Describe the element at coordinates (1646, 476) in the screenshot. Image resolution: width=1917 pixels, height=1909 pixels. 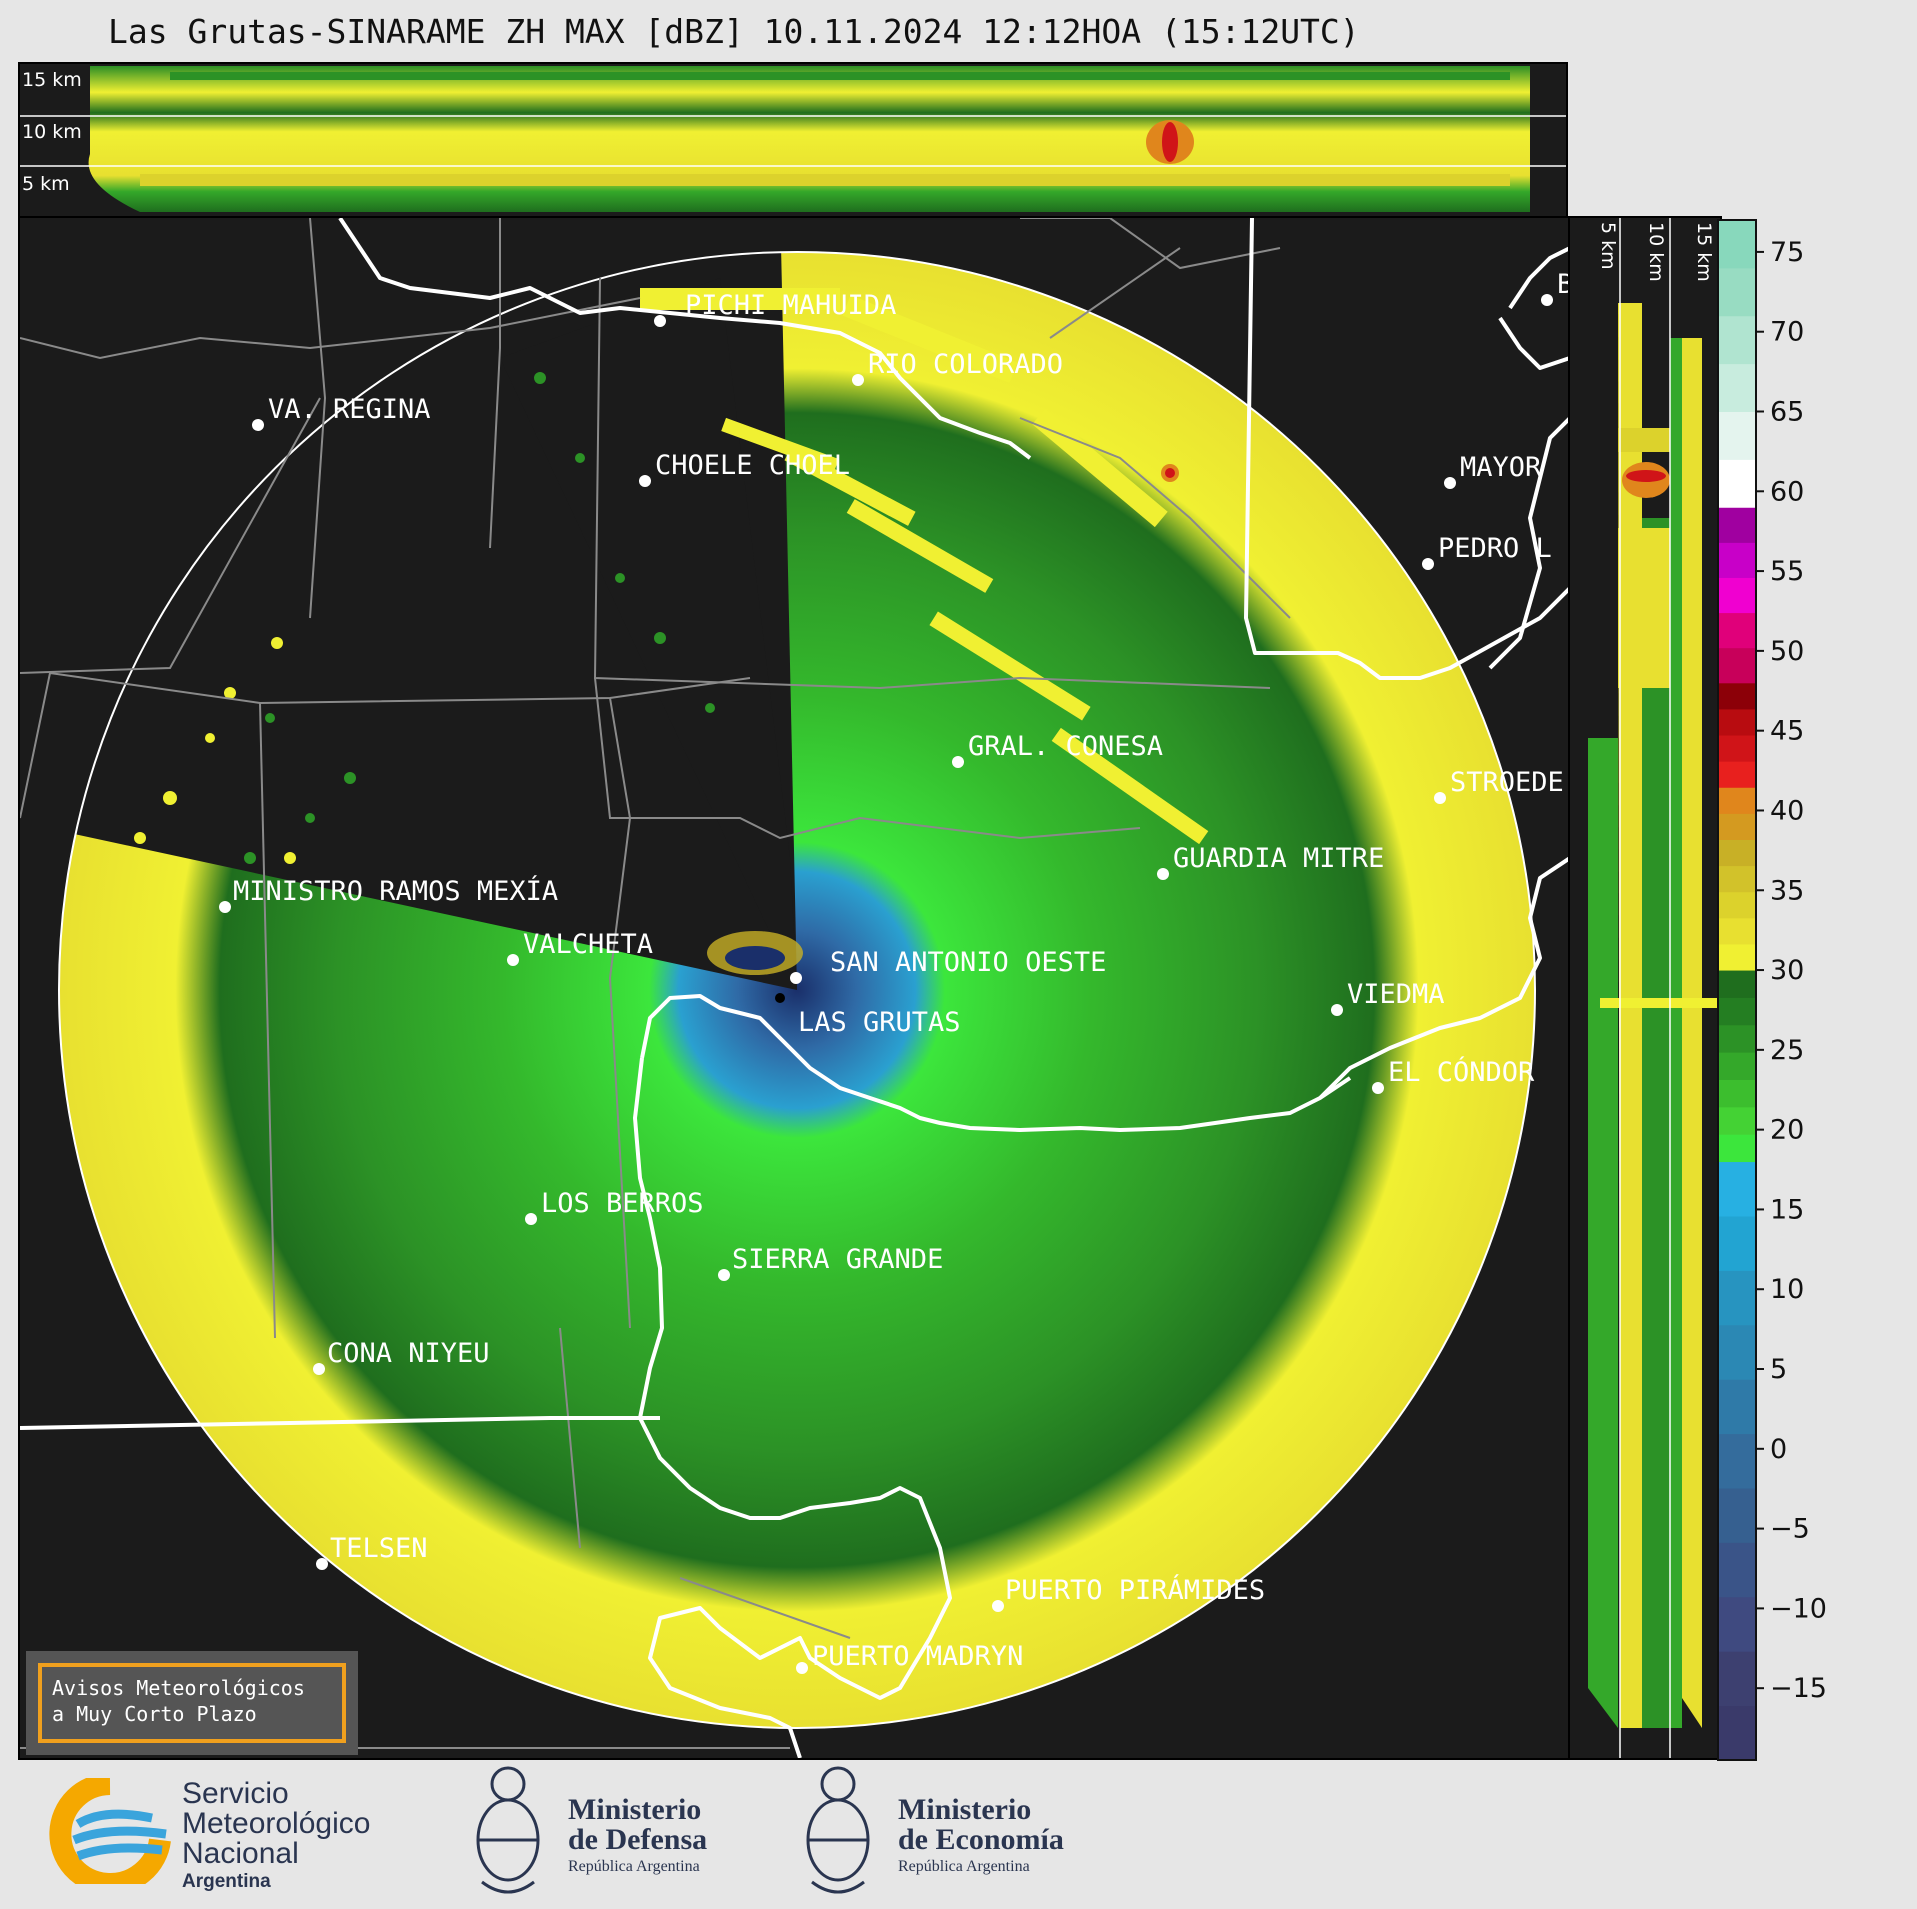
I see `side-profile-cell-red` at that location.